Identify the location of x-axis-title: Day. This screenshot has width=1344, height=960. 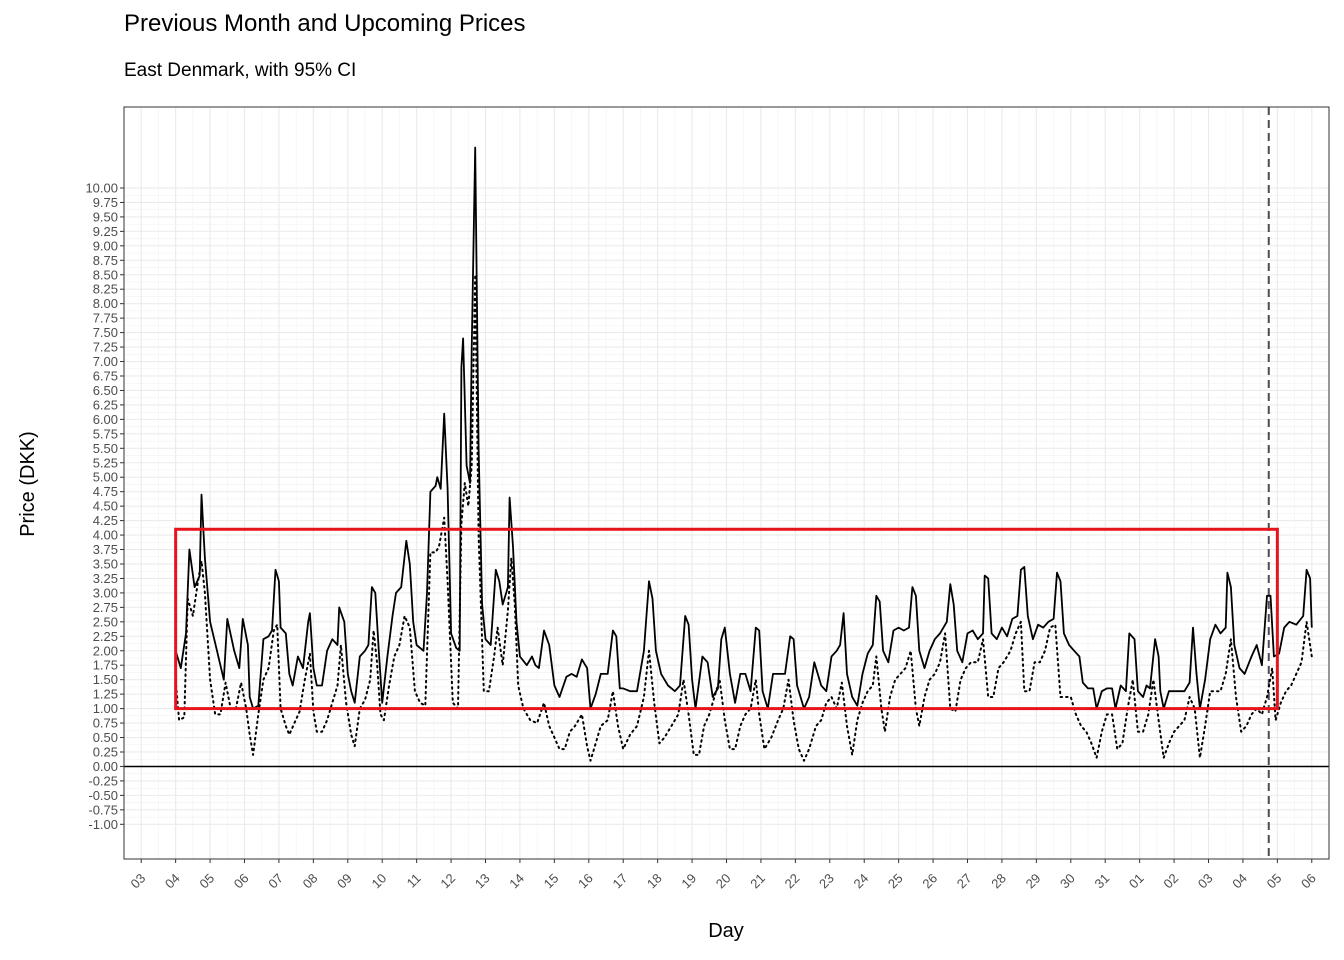
(726, 931).